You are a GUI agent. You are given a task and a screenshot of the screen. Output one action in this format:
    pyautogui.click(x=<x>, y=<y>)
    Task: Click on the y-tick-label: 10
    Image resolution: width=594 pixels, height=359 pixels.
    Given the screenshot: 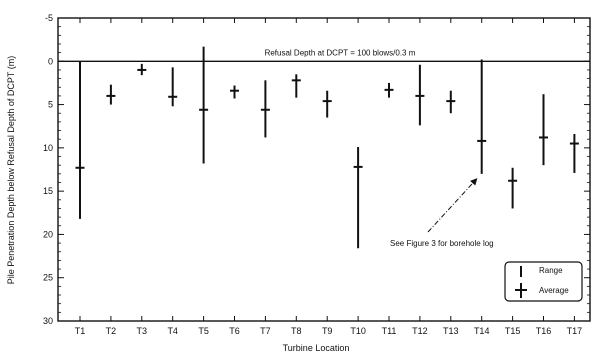 What is the action you would take?
    pyautogui.click(x=48, y=148)
    